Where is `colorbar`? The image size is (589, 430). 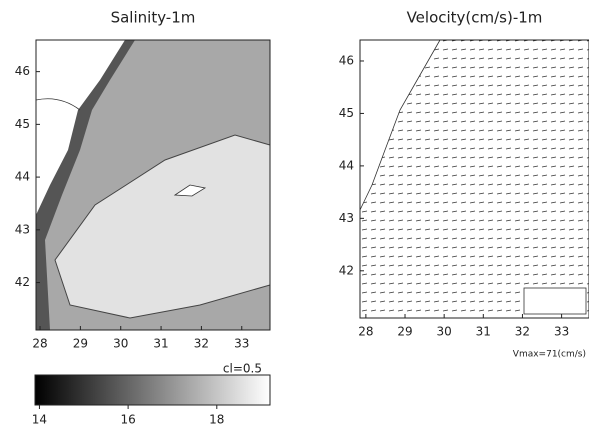 colorbar is located at coordinates (152, 390).